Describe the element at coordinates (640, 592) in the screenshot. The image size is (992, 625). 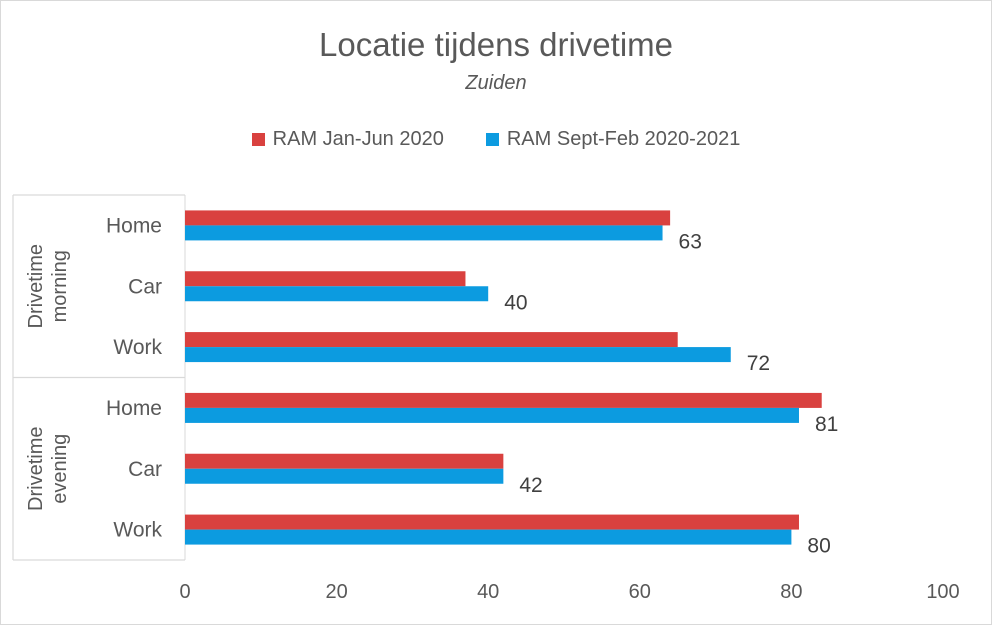
I see `x-tick-label: 60` at that location.